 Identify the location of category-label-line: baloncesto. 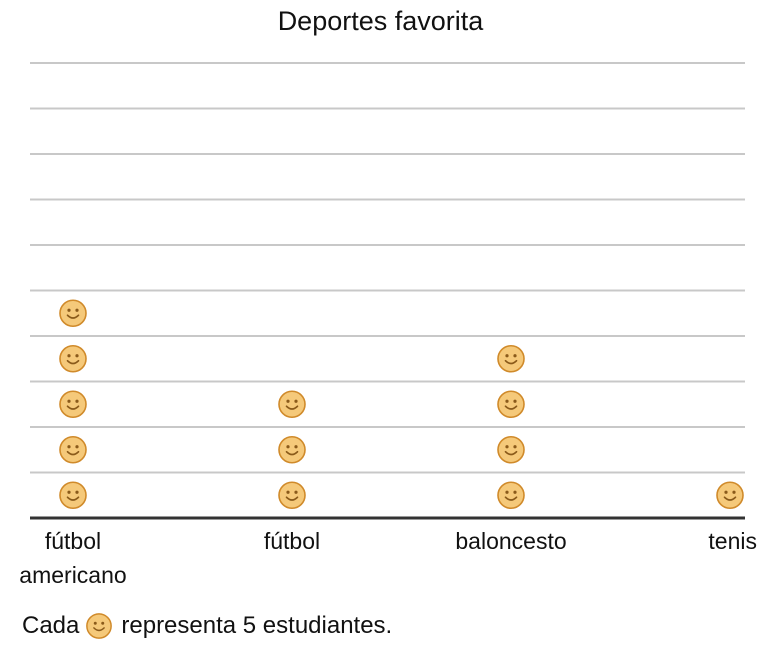
(511, 541).